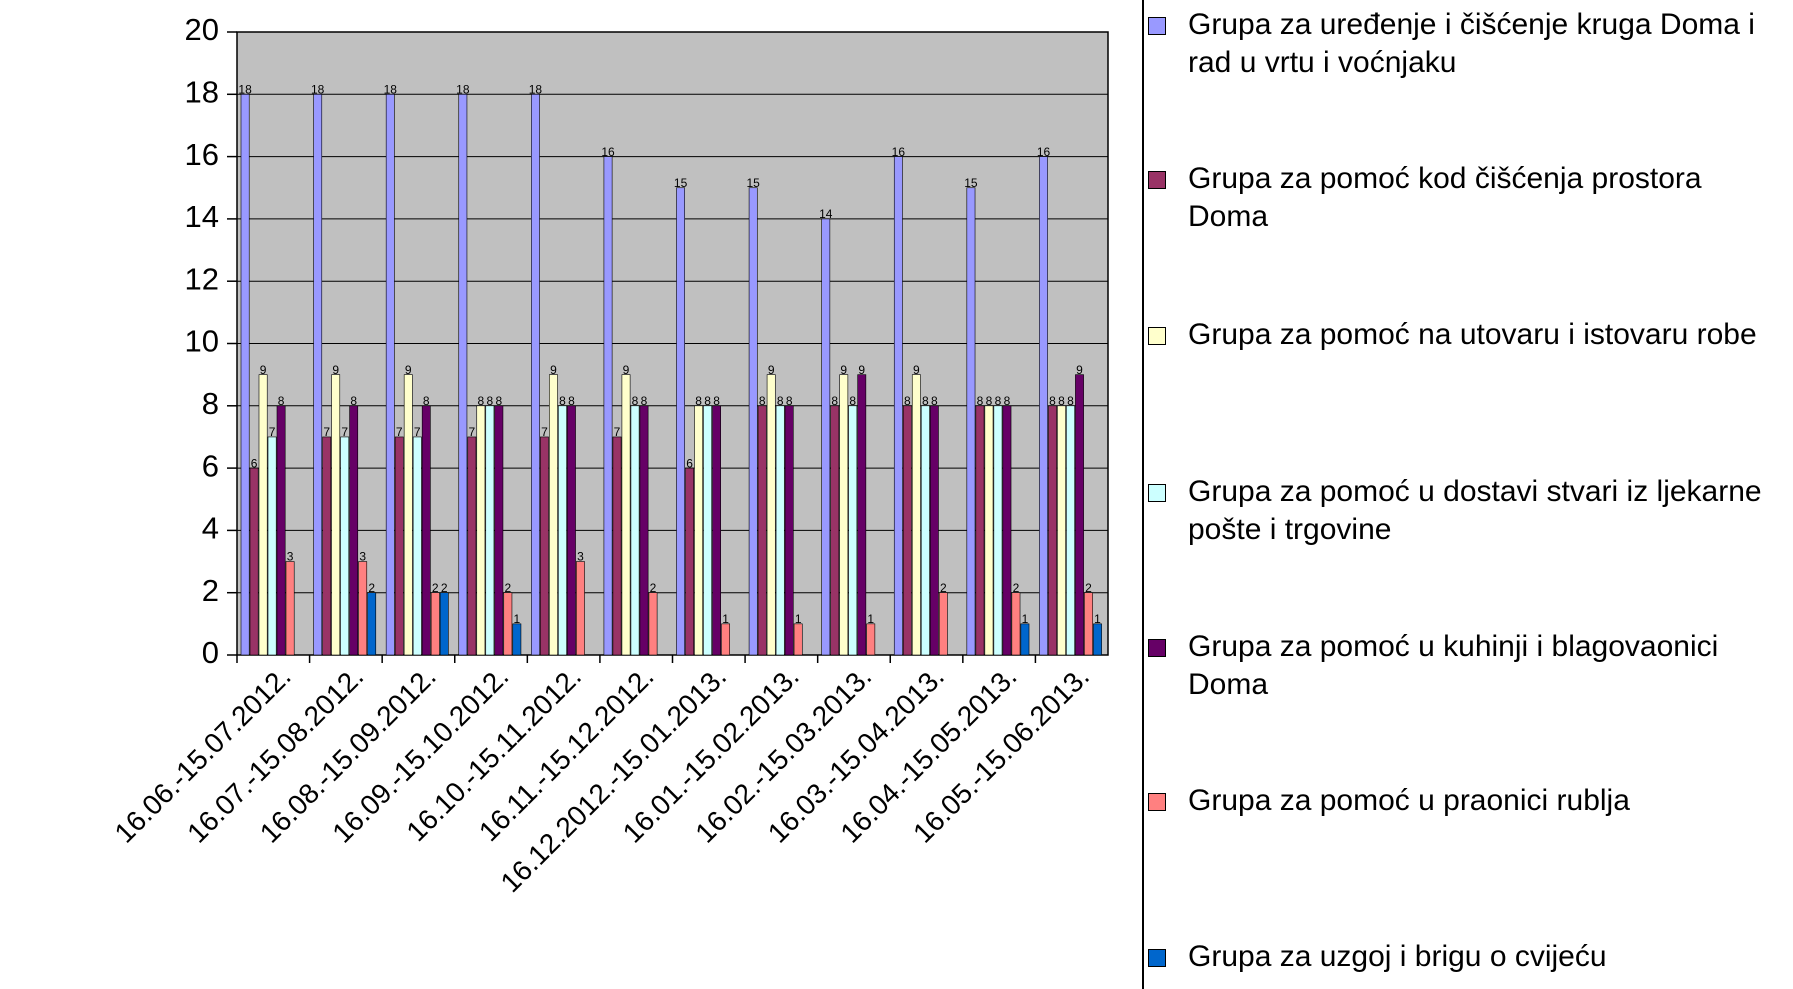 This screenshot has width=1793, height=989. Describe the element at coordinates (580, 557) in the screenshot. I see `data-label: 3` at that location.